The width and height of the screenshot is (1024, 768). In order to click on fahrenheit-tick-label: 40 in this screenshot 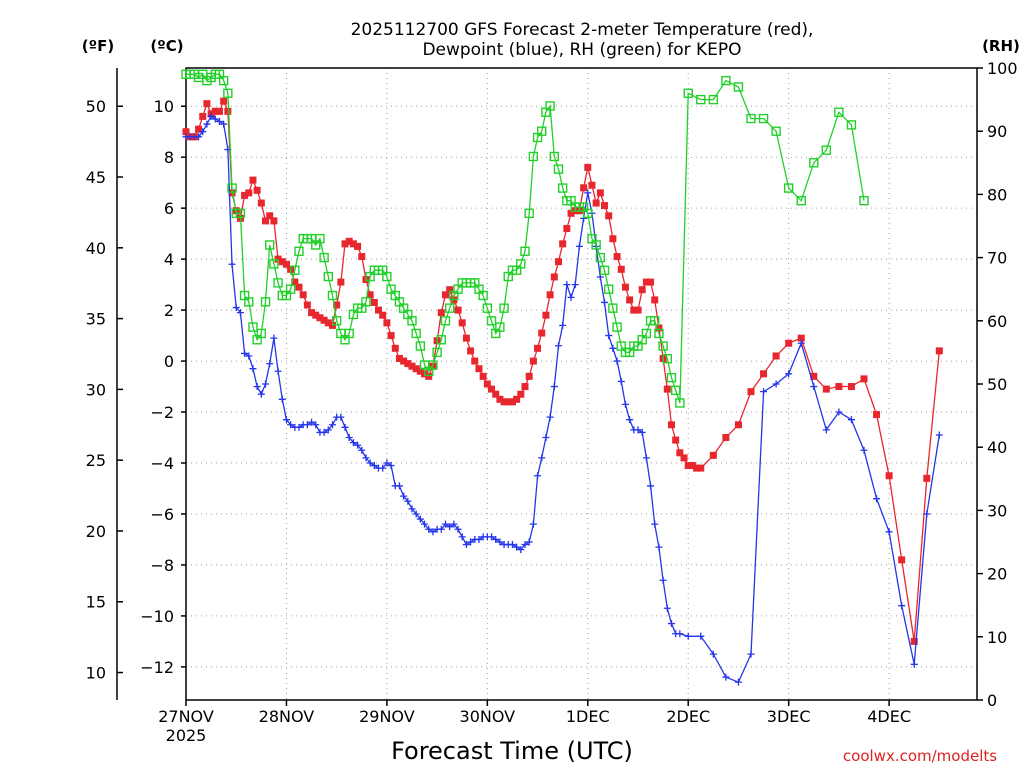, I will do `click(96, 248)`.